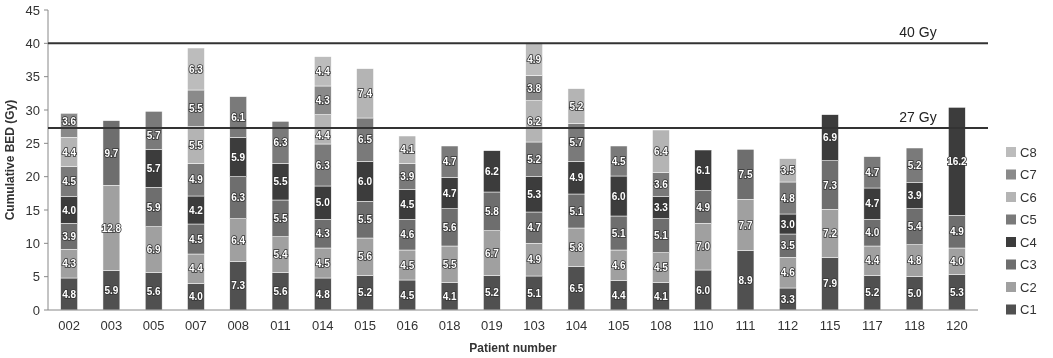 Image resolution: width=1053 pixels, height=358 pixels. Describe the element at coordinates (661, 296) in the screenshot. I see `data-label: 4.1` at that location.